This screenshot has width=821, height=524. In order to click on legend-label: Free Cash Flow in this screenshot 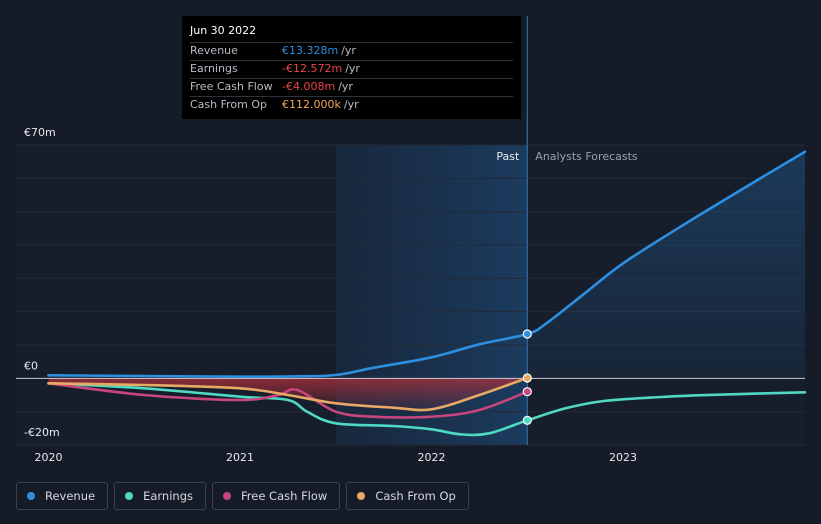, I will do `click(284, 496)`.